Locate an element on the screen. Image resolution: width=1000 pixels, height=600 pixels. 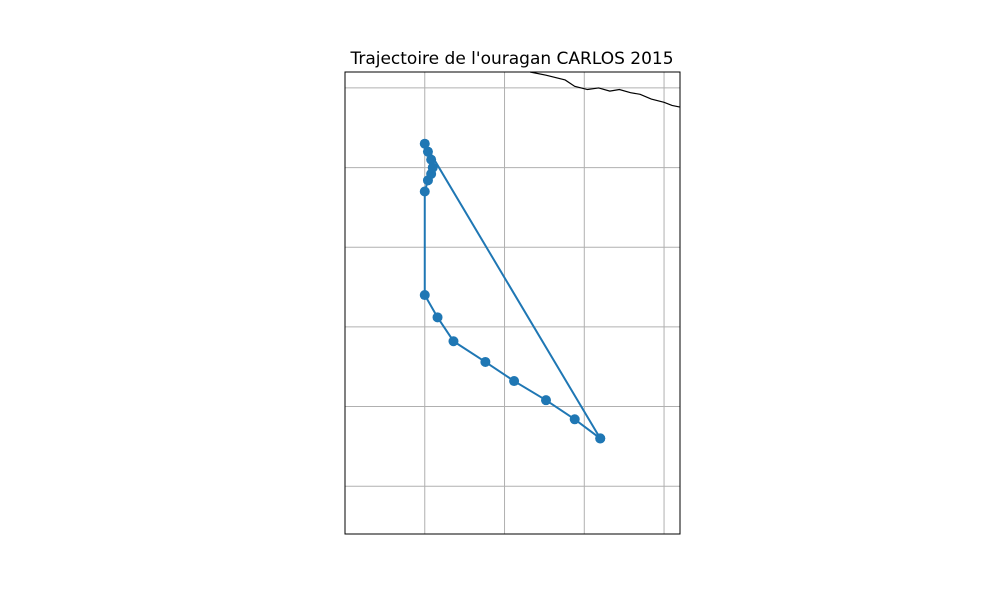
track-markers is located at coordinates (512, 291).